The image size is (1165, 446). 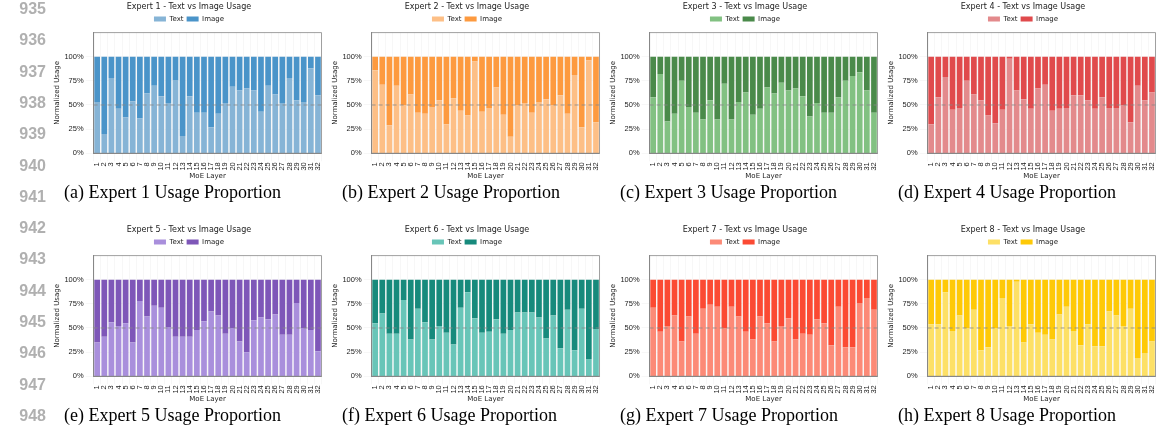 What do you see at coordinates (32, 71) in the screenshot?
I see `text: 937` at bounding box center [32, 71].